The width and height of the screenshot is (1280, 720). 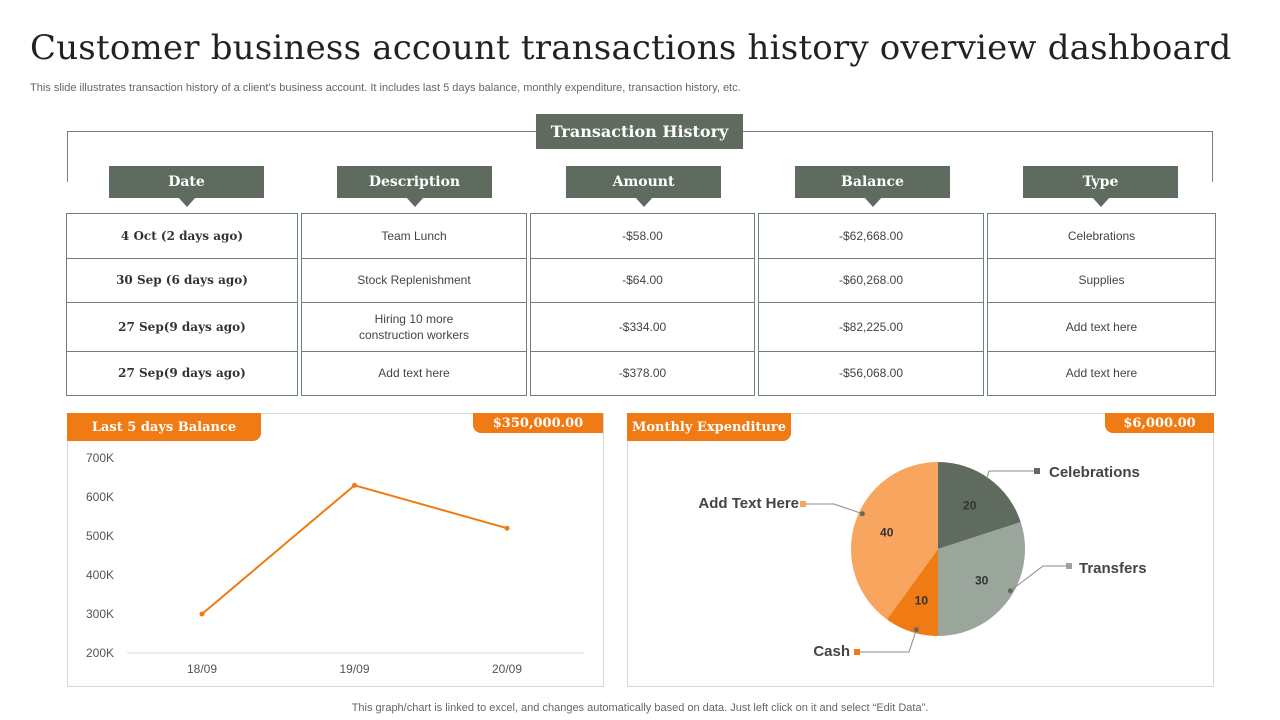 I want to click on type-cell: Celebrations, so click(x=1101, y=236).